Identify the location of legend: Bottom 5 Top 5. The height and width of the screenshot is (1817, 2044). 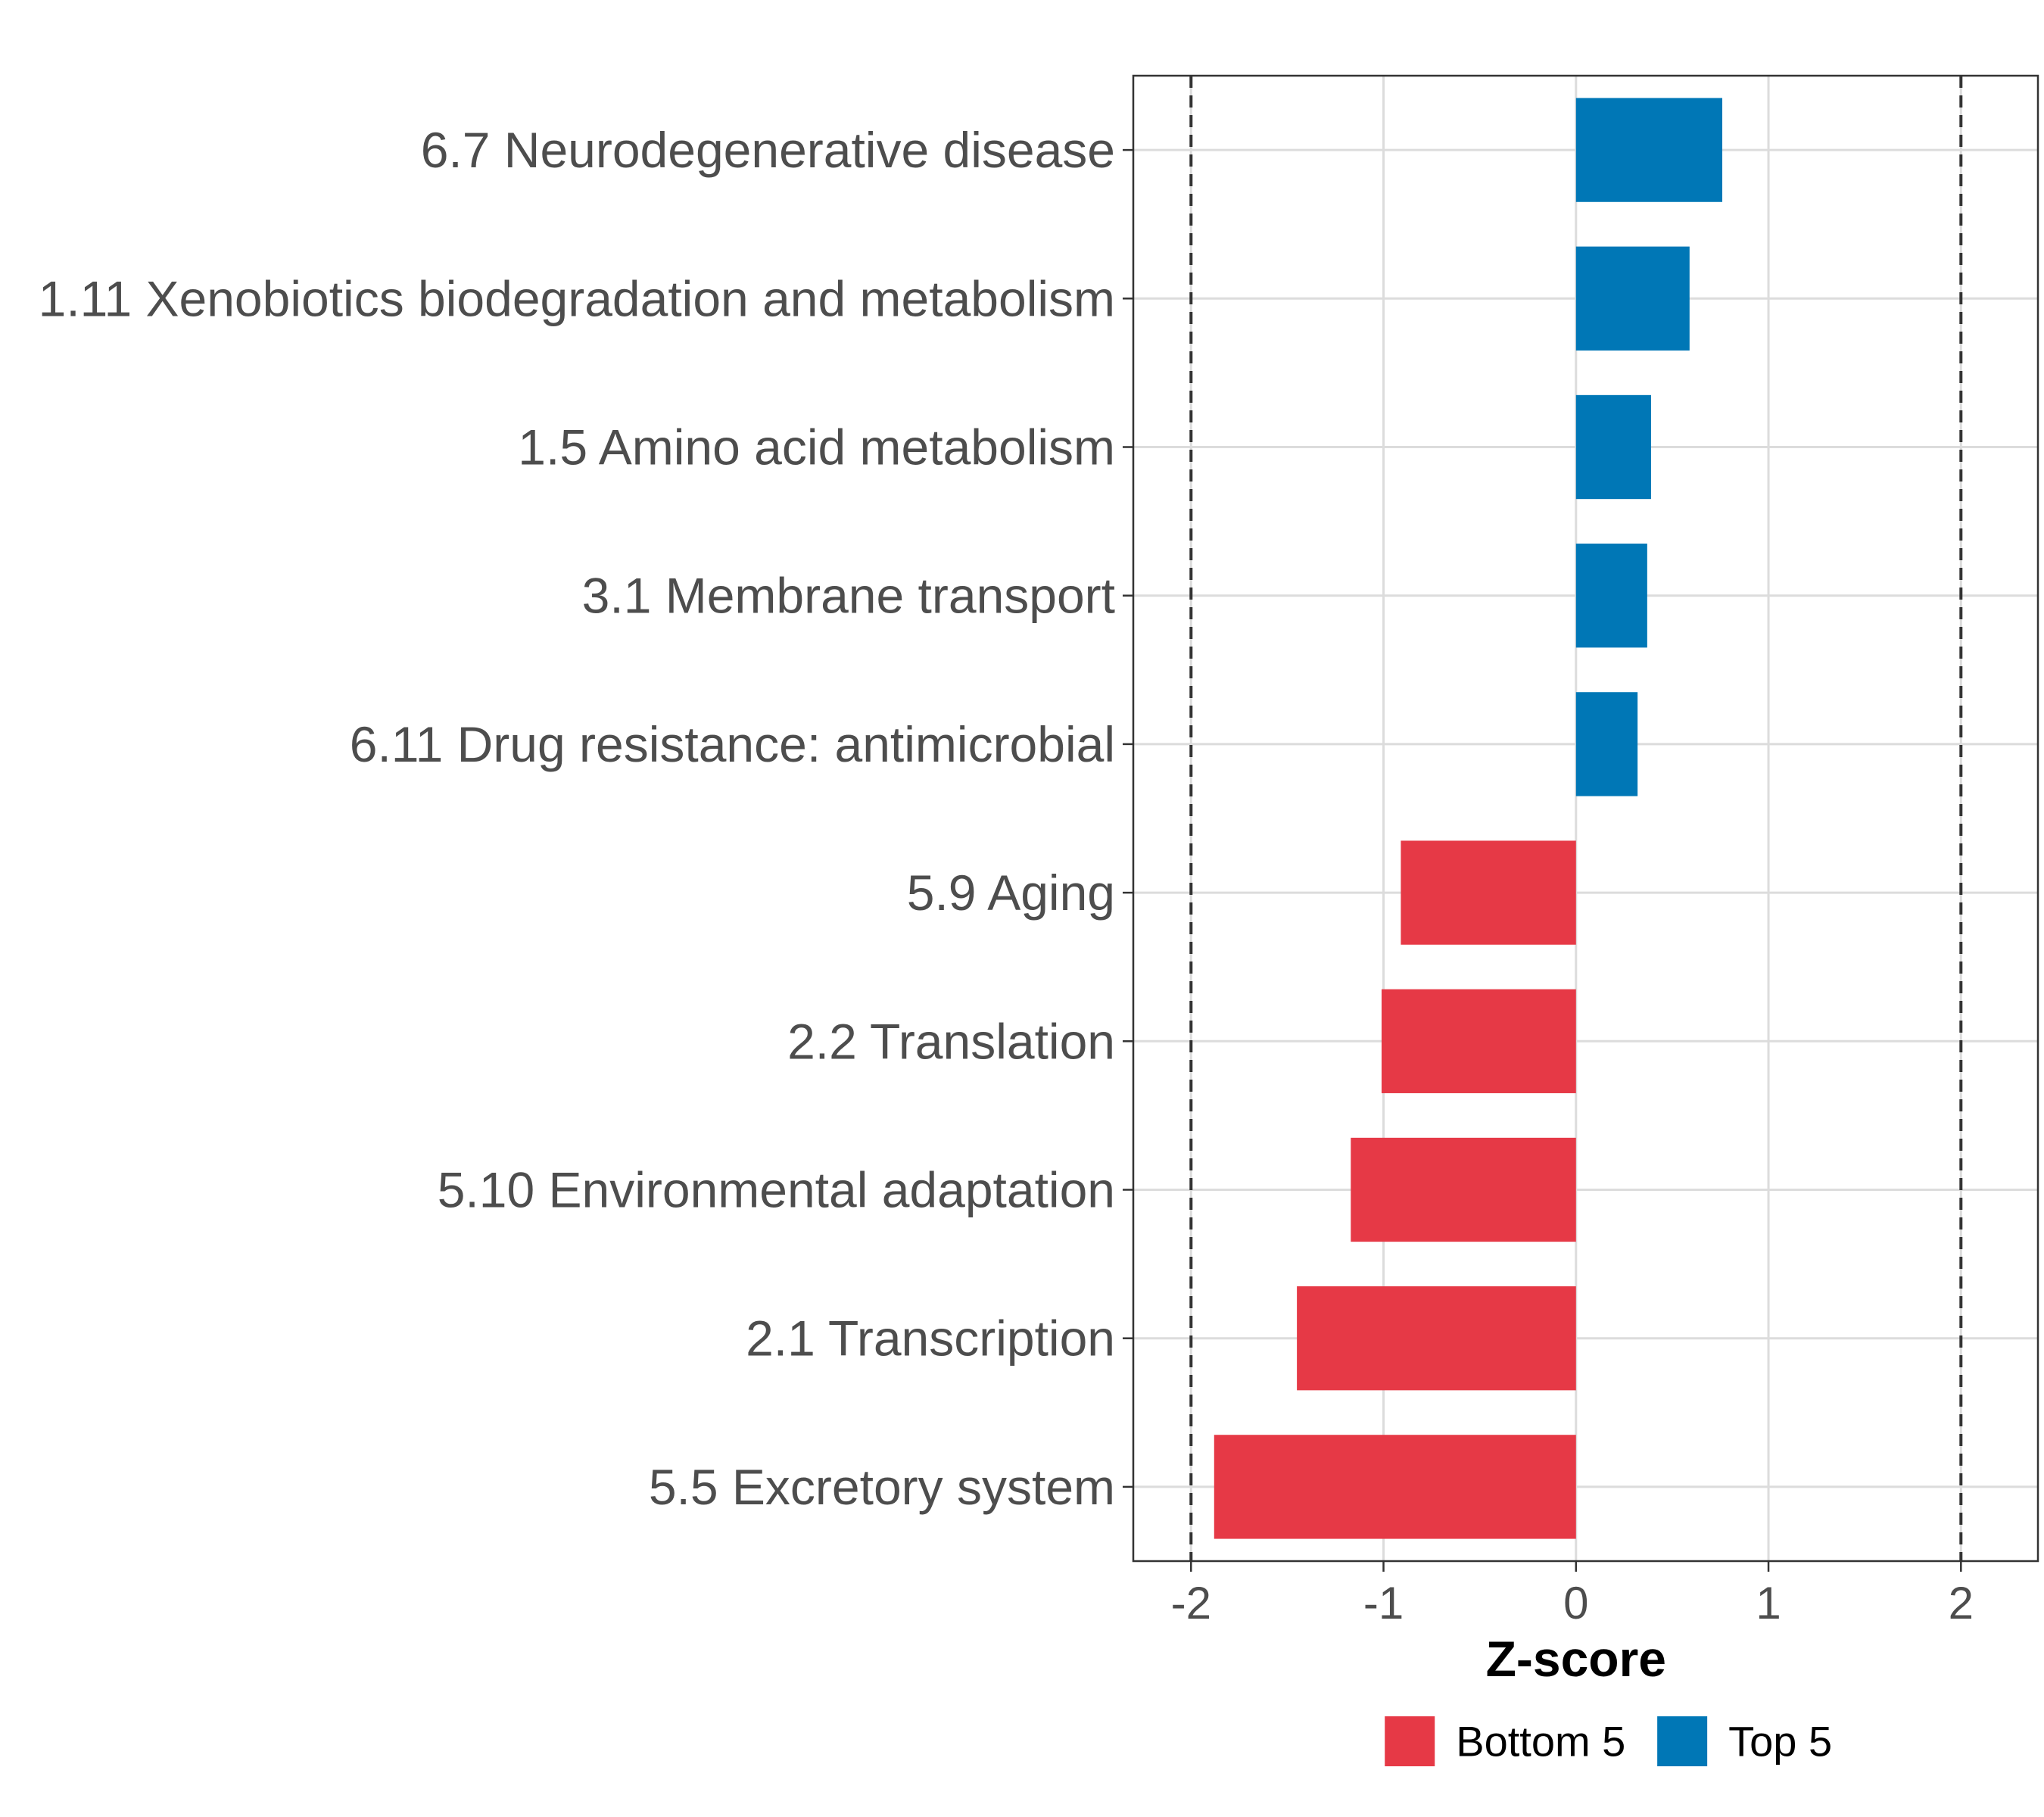
(1608, 1741).